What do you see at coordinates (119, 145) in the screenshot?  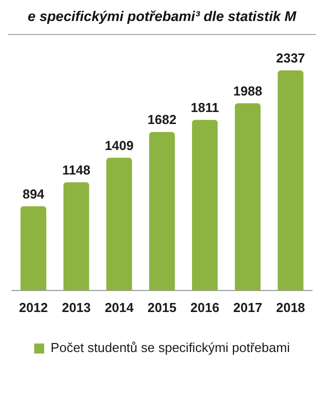 I see `data-label: 1409` at bounding box center [119, 145].